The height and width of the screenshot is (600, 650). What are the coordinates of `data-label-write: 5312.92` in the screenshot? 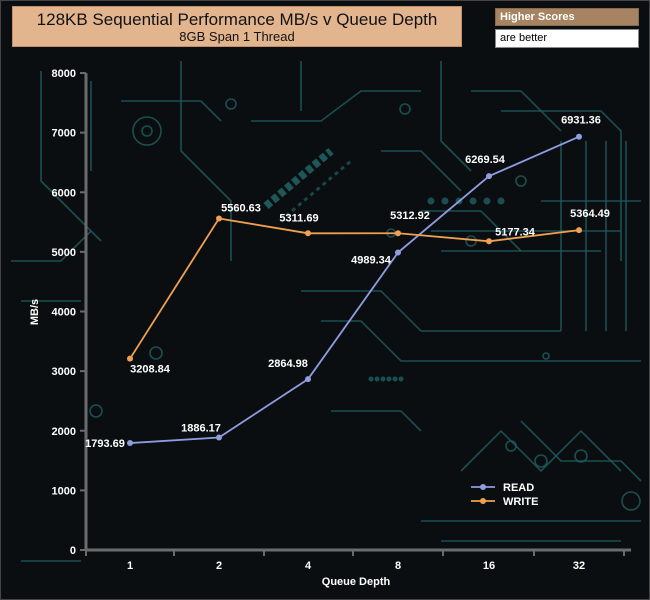 It's located at (410, 216).